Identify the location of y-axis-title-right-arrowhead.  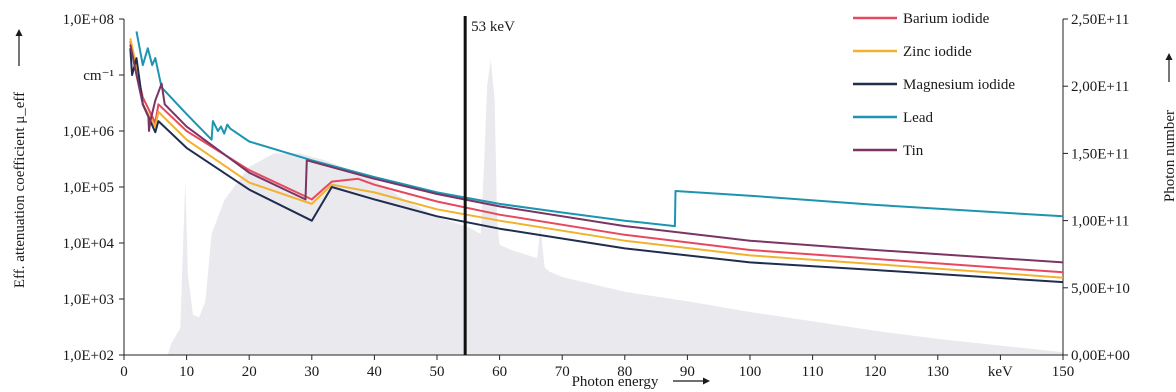
(1169, 56).